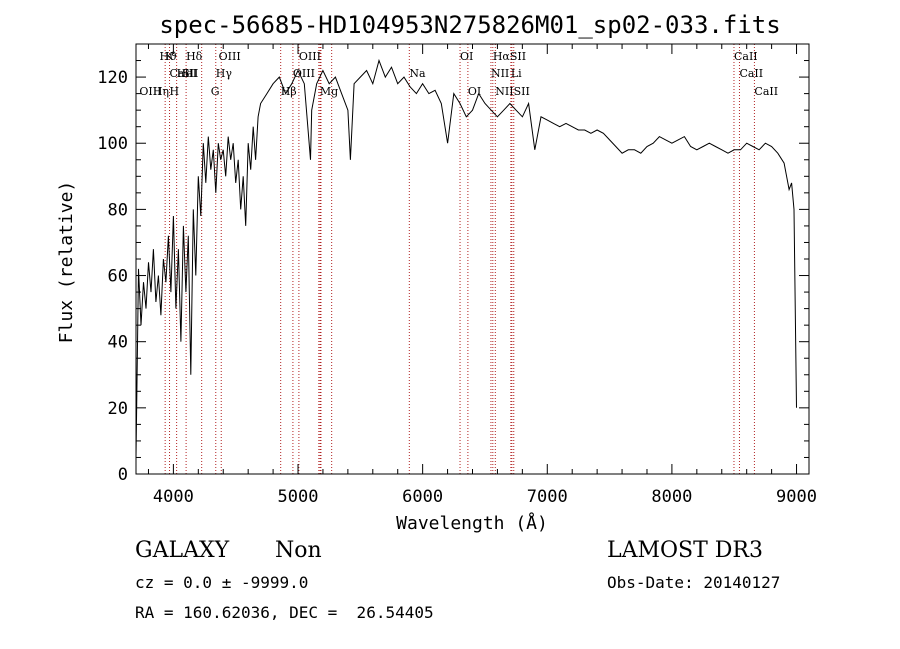  What do you see at coordinates (417, 73) in the screenshot?
I see `line-label-13: Na` at bounding box center [417, 73].